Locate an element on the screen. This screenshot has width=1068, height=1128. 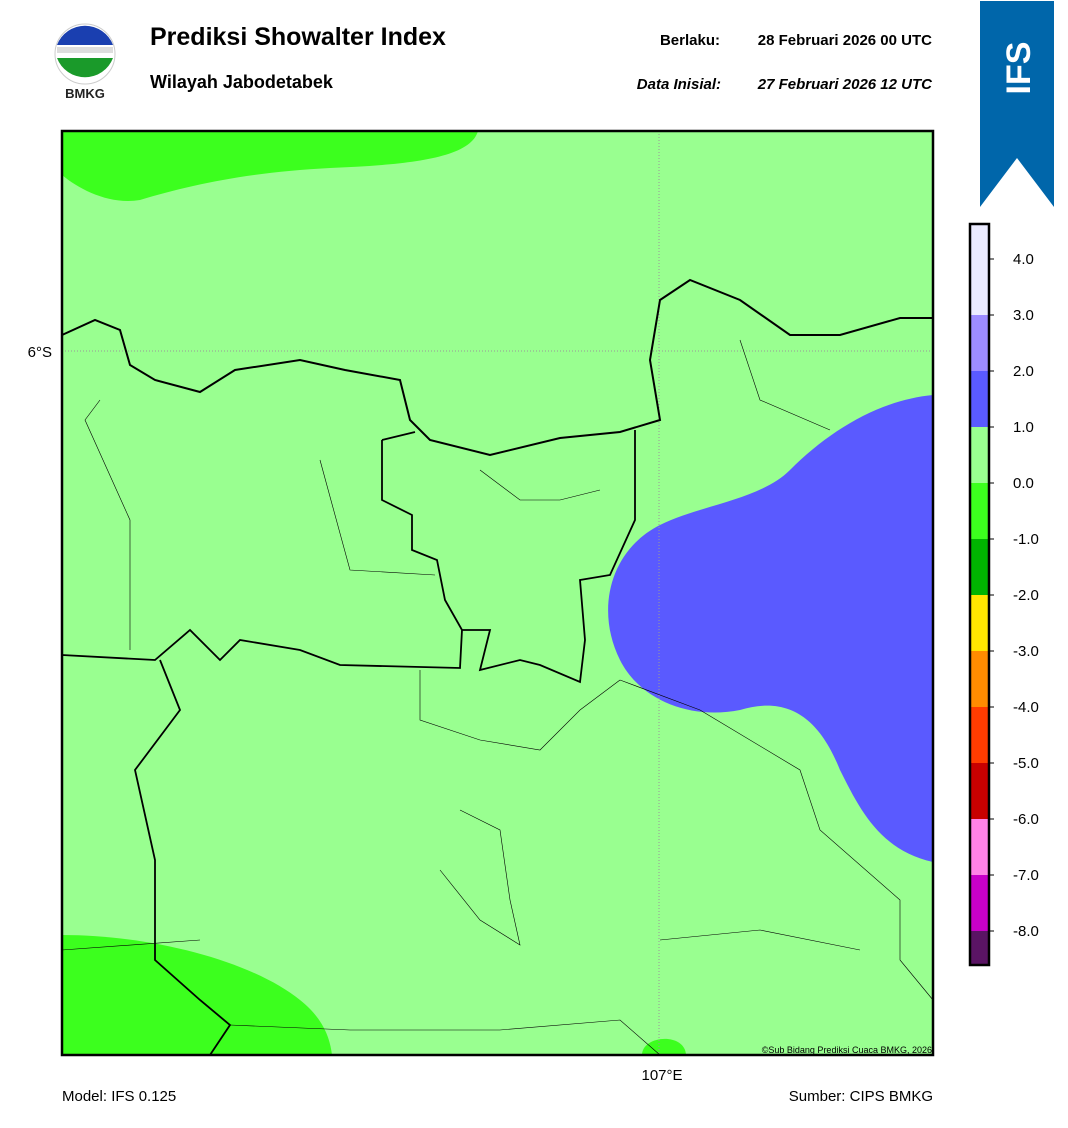
colorbar-tick-label: -2.0 is located at coordinates (1026, 595).